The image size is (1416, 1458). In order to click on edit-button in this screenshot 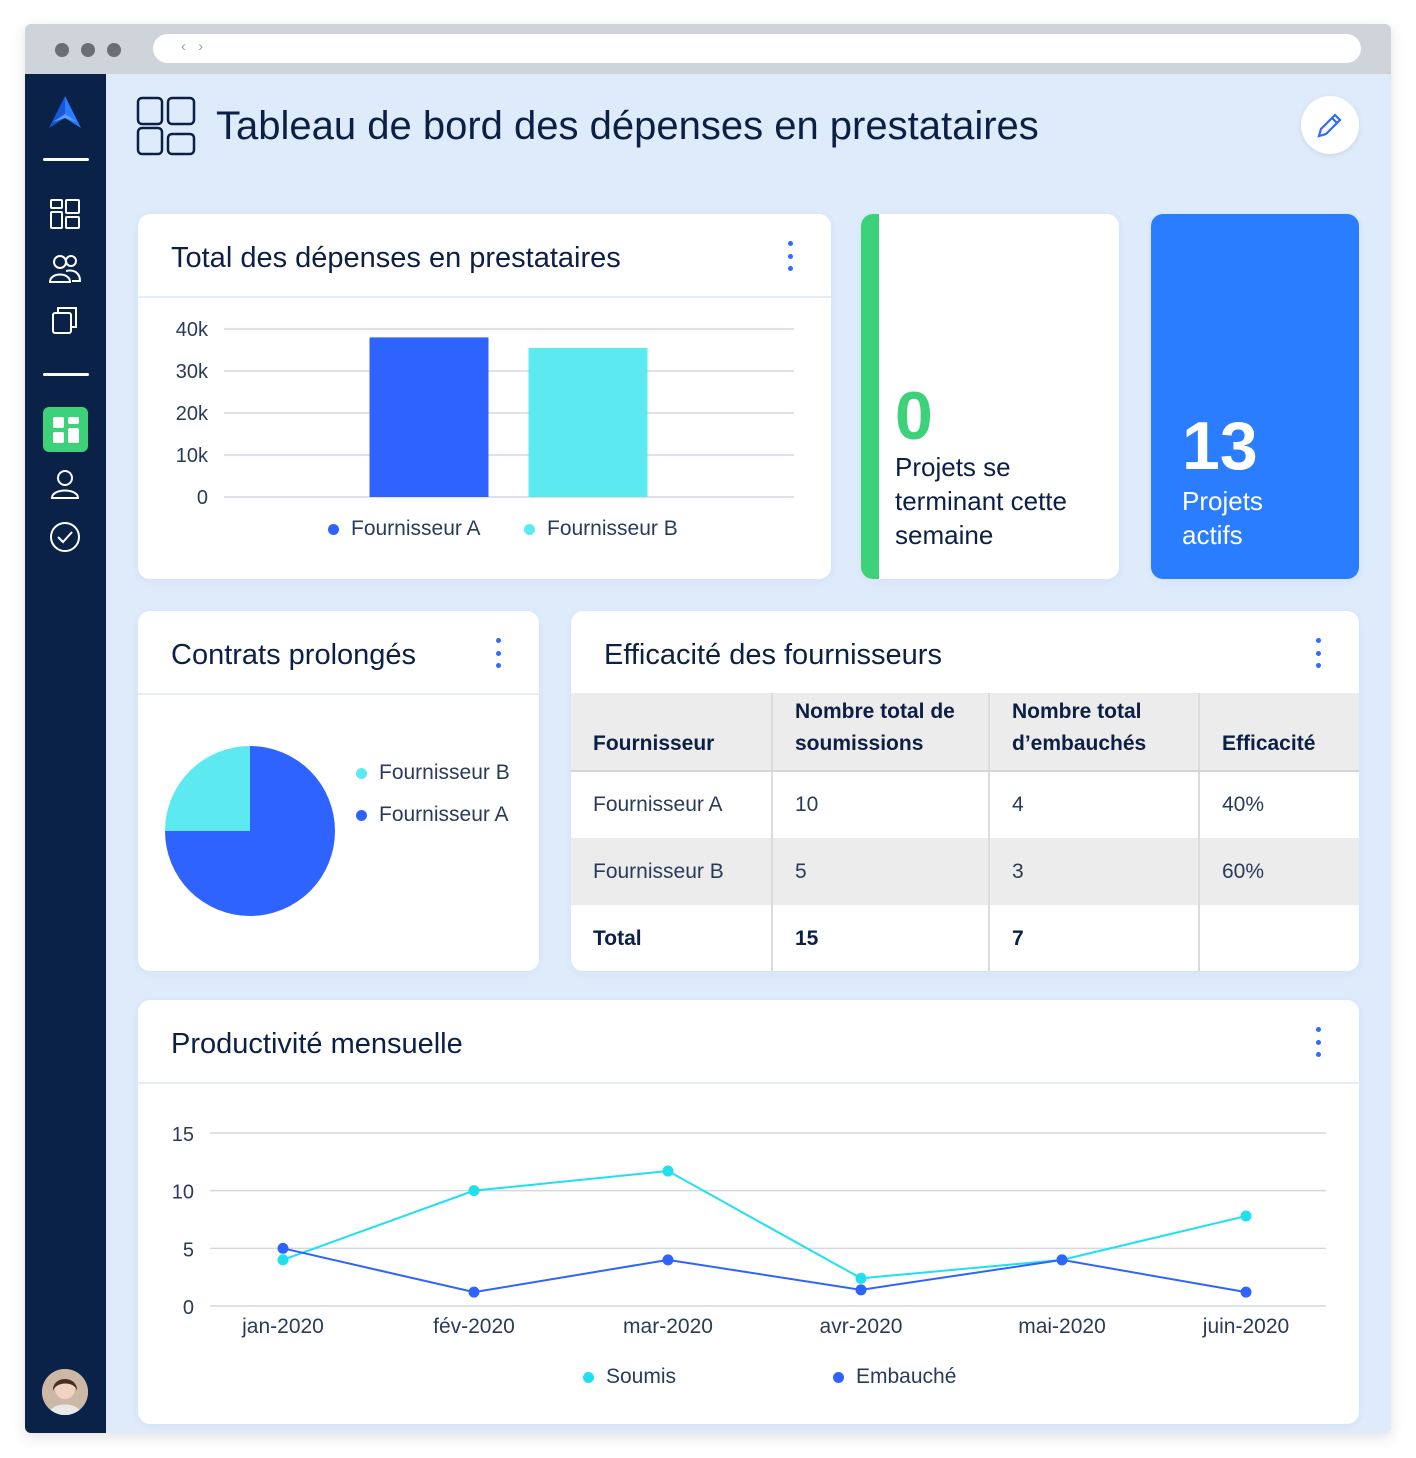, I will do `click(1330, 125)`.